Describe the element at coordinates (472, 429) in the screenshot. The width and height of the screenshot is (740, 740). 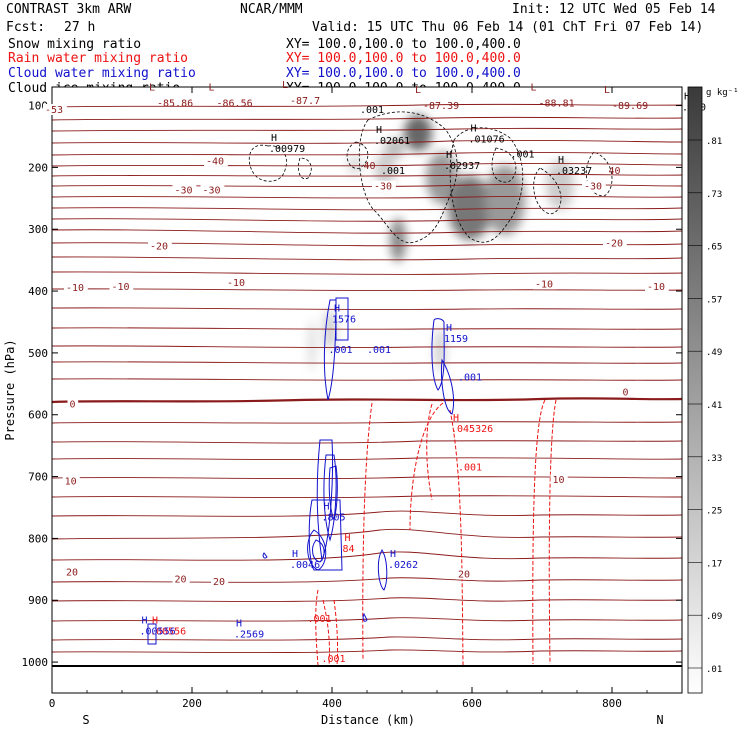
I see `rain-max-value: .045326` at that location.